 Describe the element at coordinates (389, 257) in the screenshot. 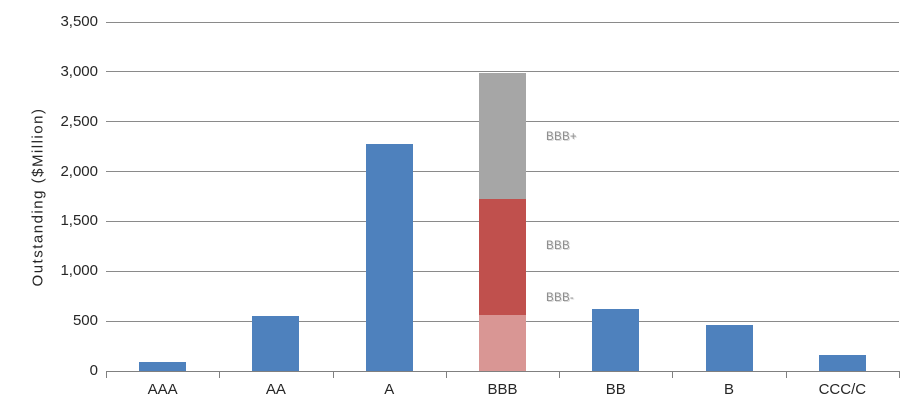

I see `bar-segment-a` at that location.